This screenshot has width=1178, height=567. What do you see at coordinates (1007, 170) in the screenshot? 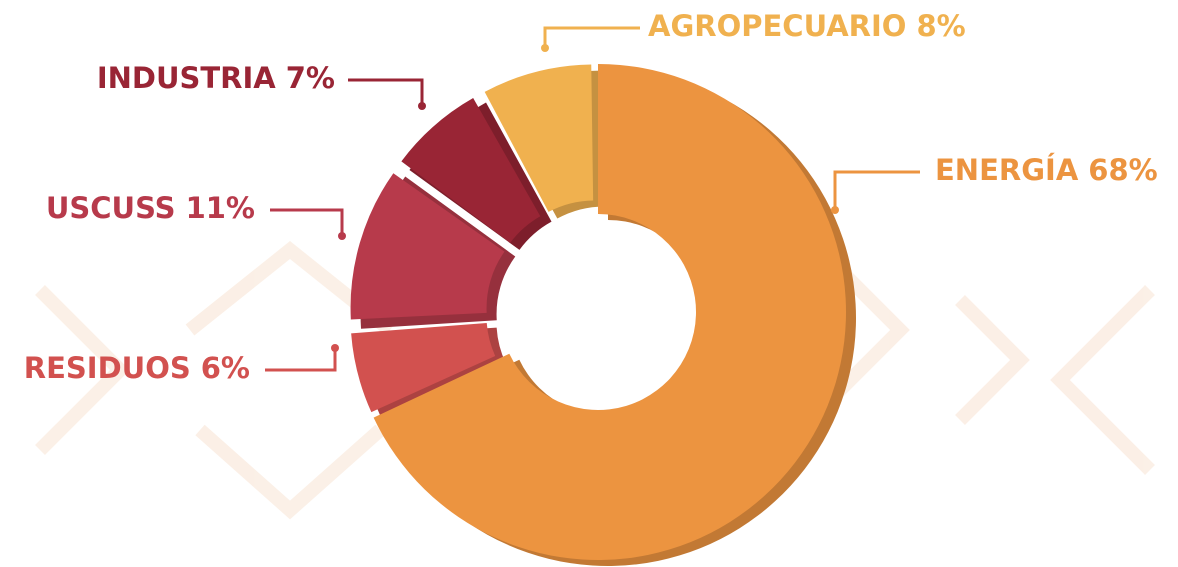
I see `category-label: ENERGÍA` at bounding box center [1007, 170].